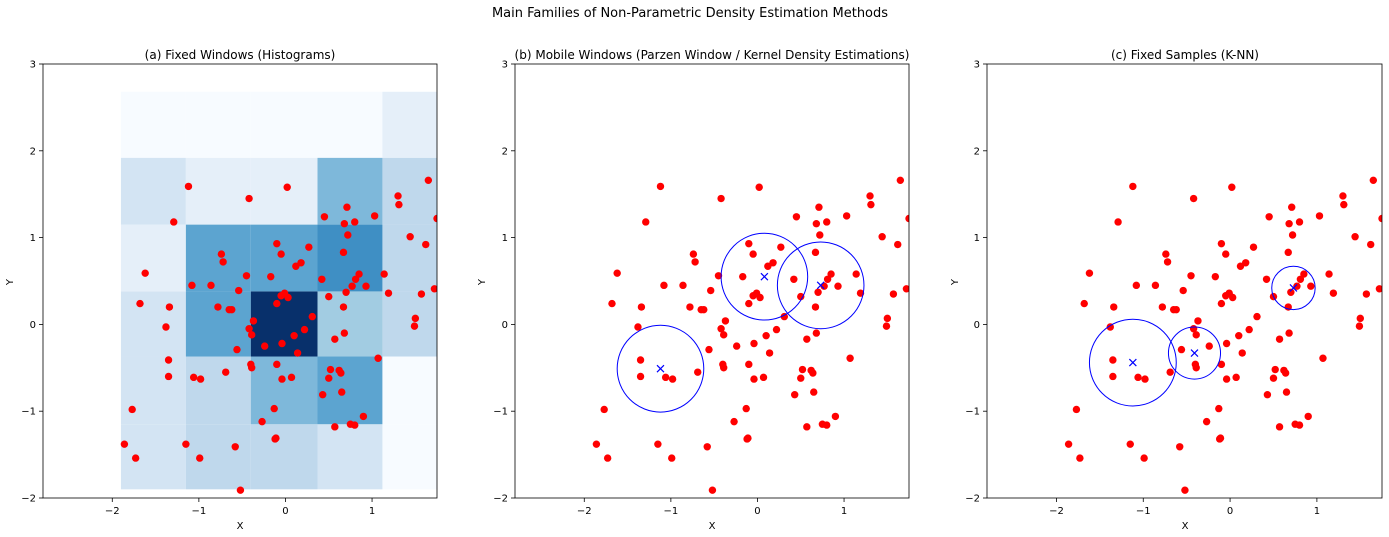 Image resolution: width=1389 pixels, height=537 pixels. I want to click on panel-c-xlabel: X, so click(1185, 526).